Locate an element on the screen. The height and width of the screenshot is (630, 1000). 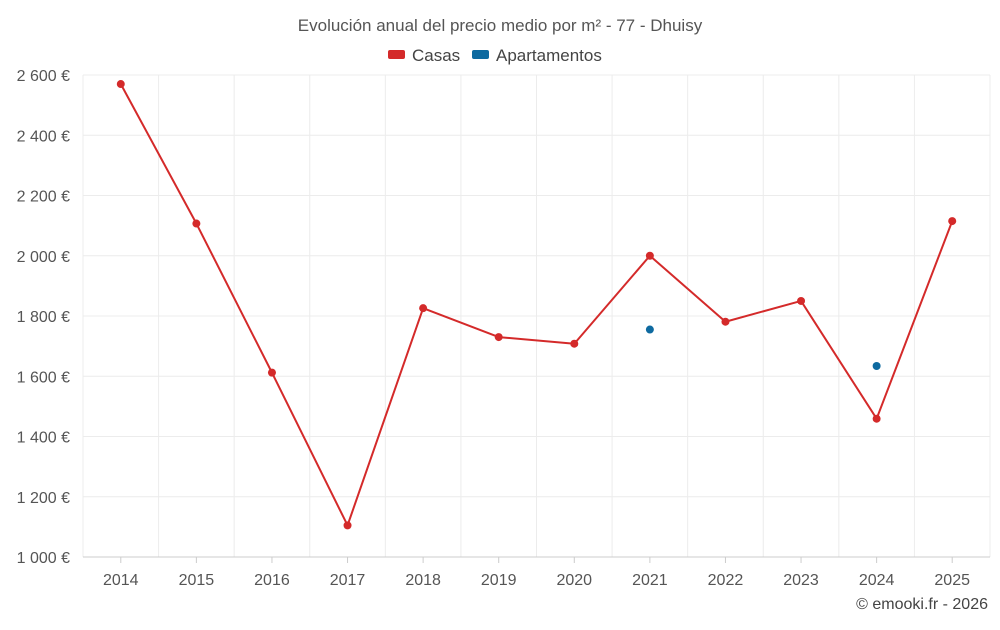
credit-text: © emooki.fr - 2026 is located at coordinates (922, 604).